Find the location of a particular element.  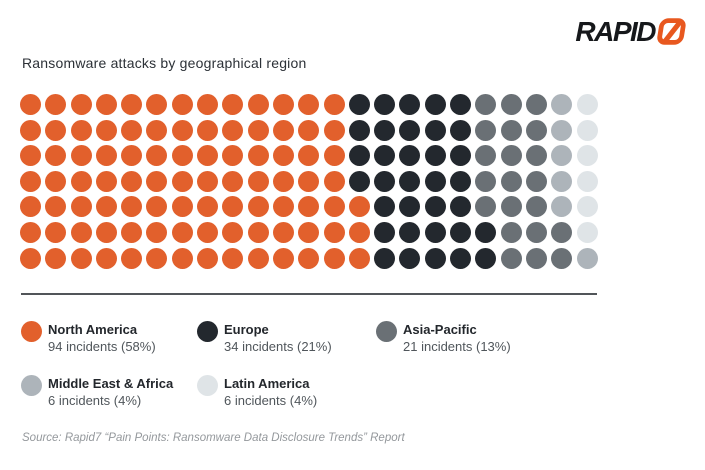

legend-item: North America 94 incidents (58%) is located at coordinates (109, 338).